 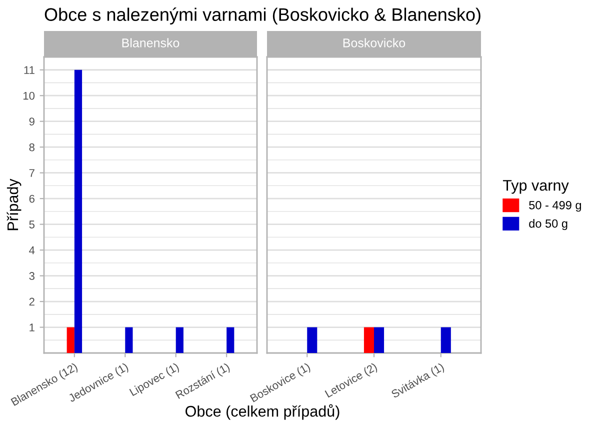 I want to click on y-tick-label: 9, so click(x=31, y=122).